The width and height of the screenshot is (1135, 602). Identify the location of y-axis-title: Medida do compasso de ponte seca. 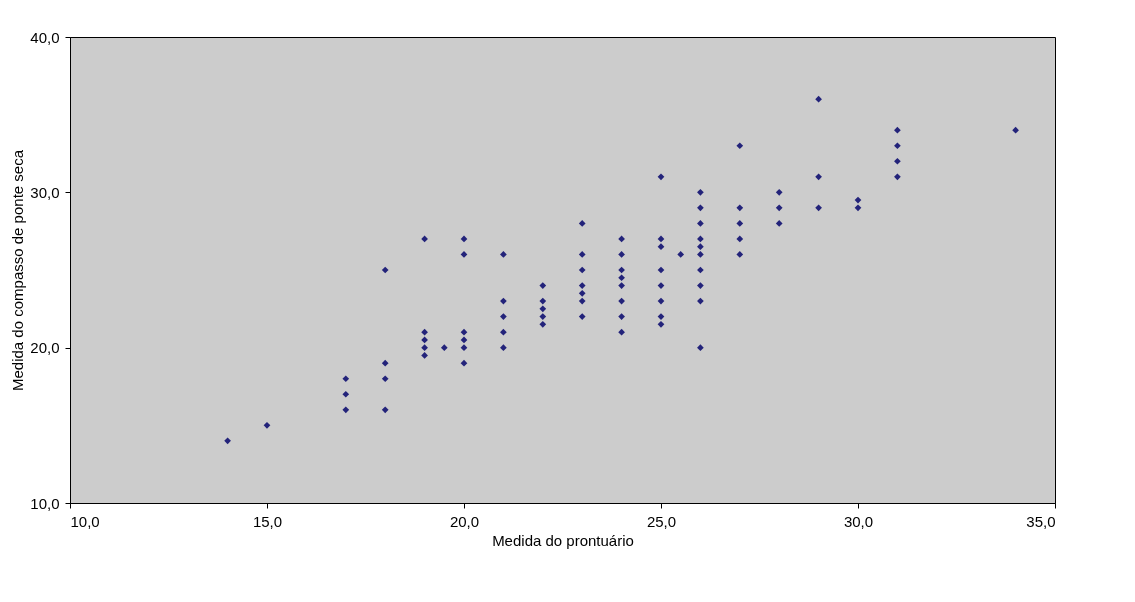
(18, 270).